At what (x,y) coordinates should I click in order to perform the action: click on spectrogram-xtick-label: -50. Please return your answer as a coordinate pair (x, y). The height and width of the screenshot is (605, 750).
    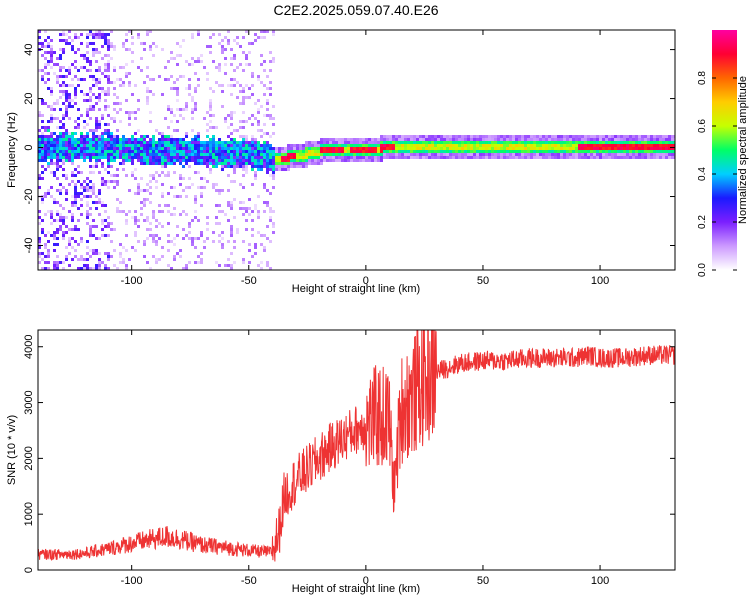
    Looking at the image, I should click on (249, 281).